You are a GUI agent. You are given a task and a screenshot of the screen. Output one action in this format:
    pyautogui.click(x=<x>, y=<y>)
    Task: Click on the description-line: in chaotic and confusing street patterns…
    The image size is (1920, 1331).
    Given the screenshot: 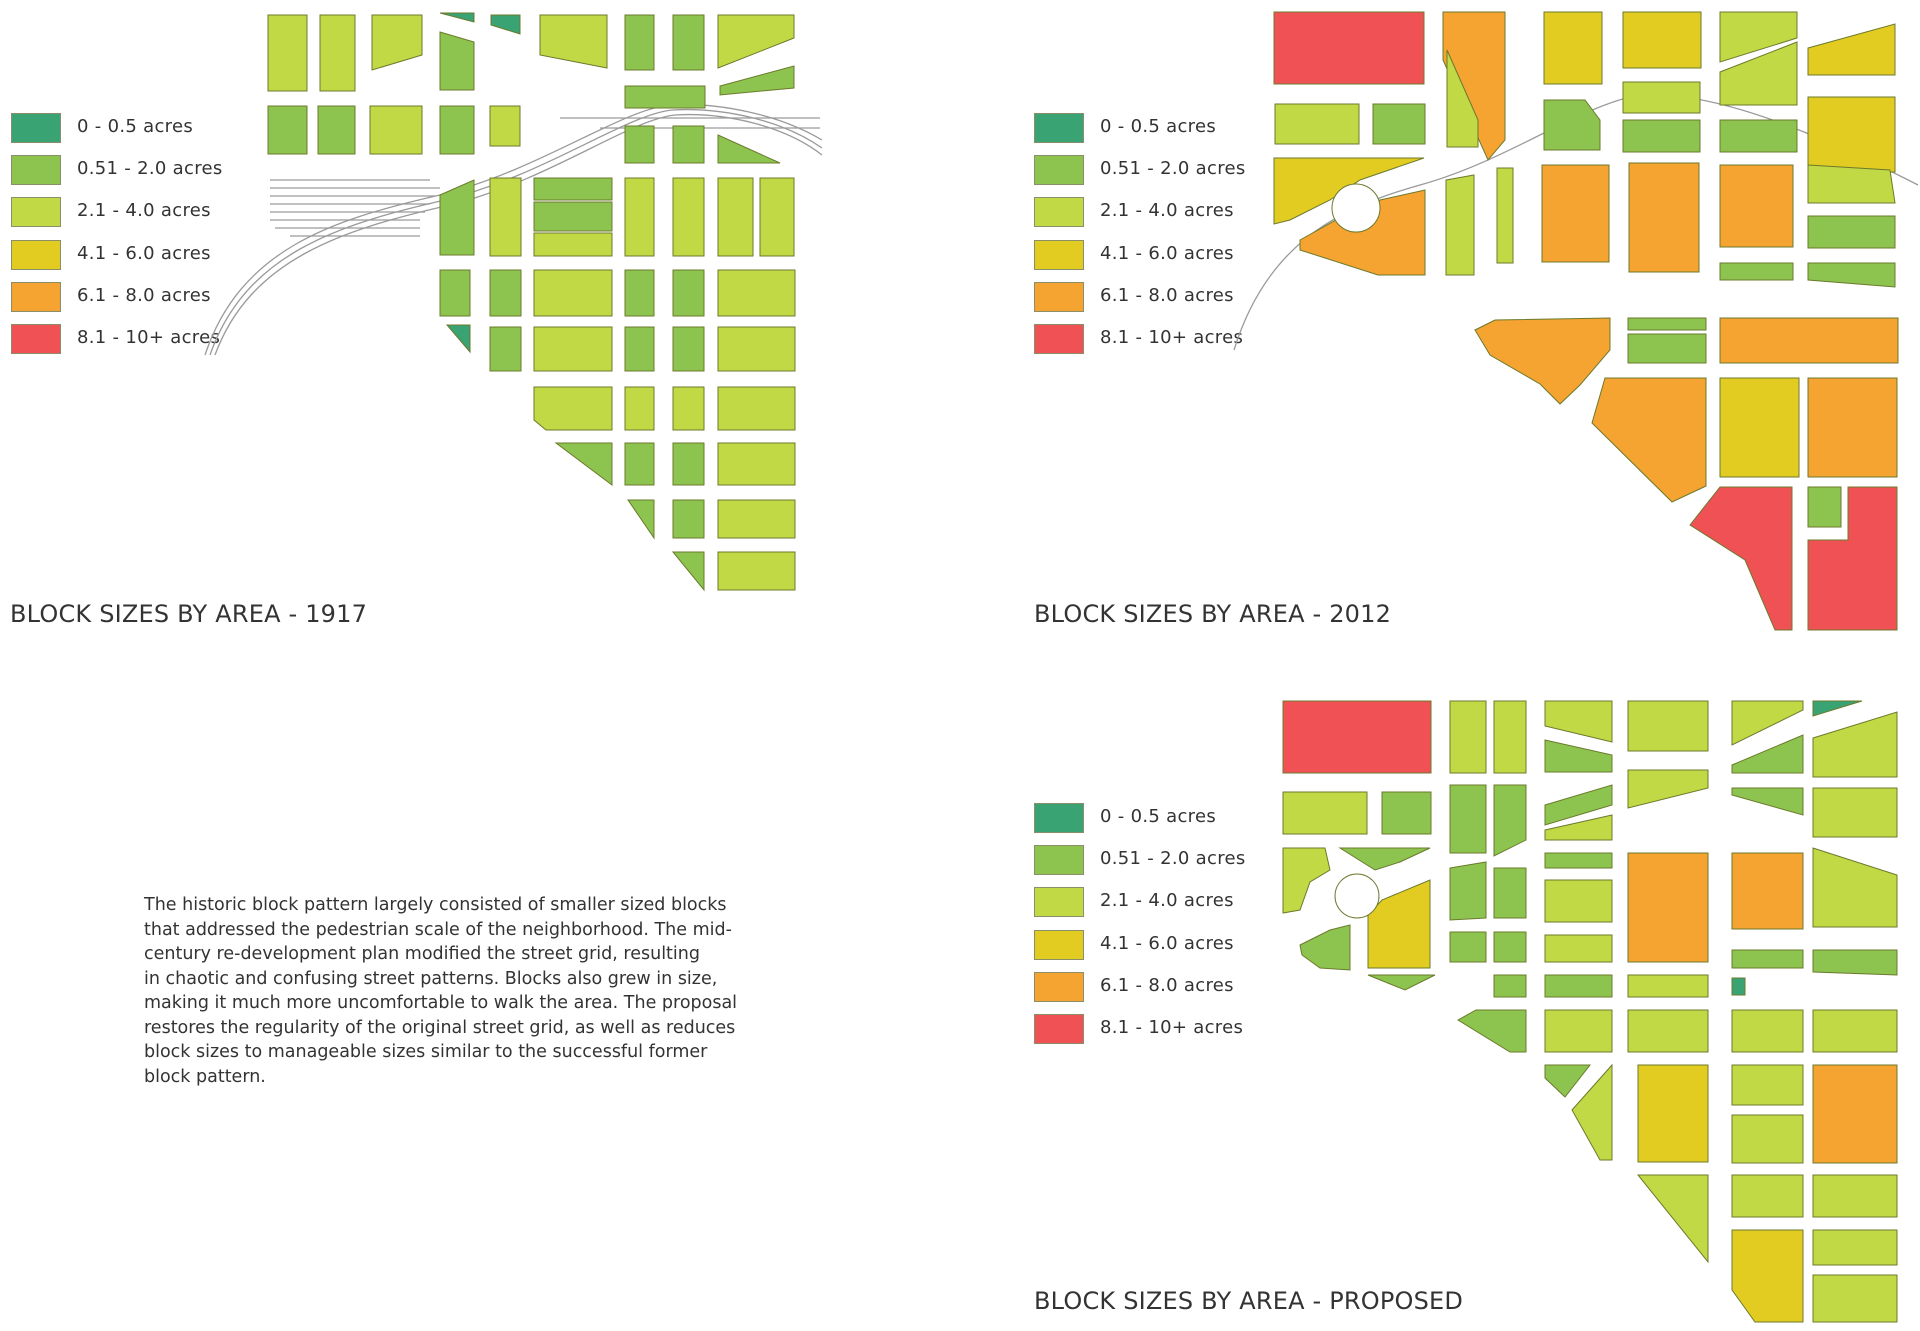 What is the action you would take?
    pyautogui.click(x=431, y=978)
    